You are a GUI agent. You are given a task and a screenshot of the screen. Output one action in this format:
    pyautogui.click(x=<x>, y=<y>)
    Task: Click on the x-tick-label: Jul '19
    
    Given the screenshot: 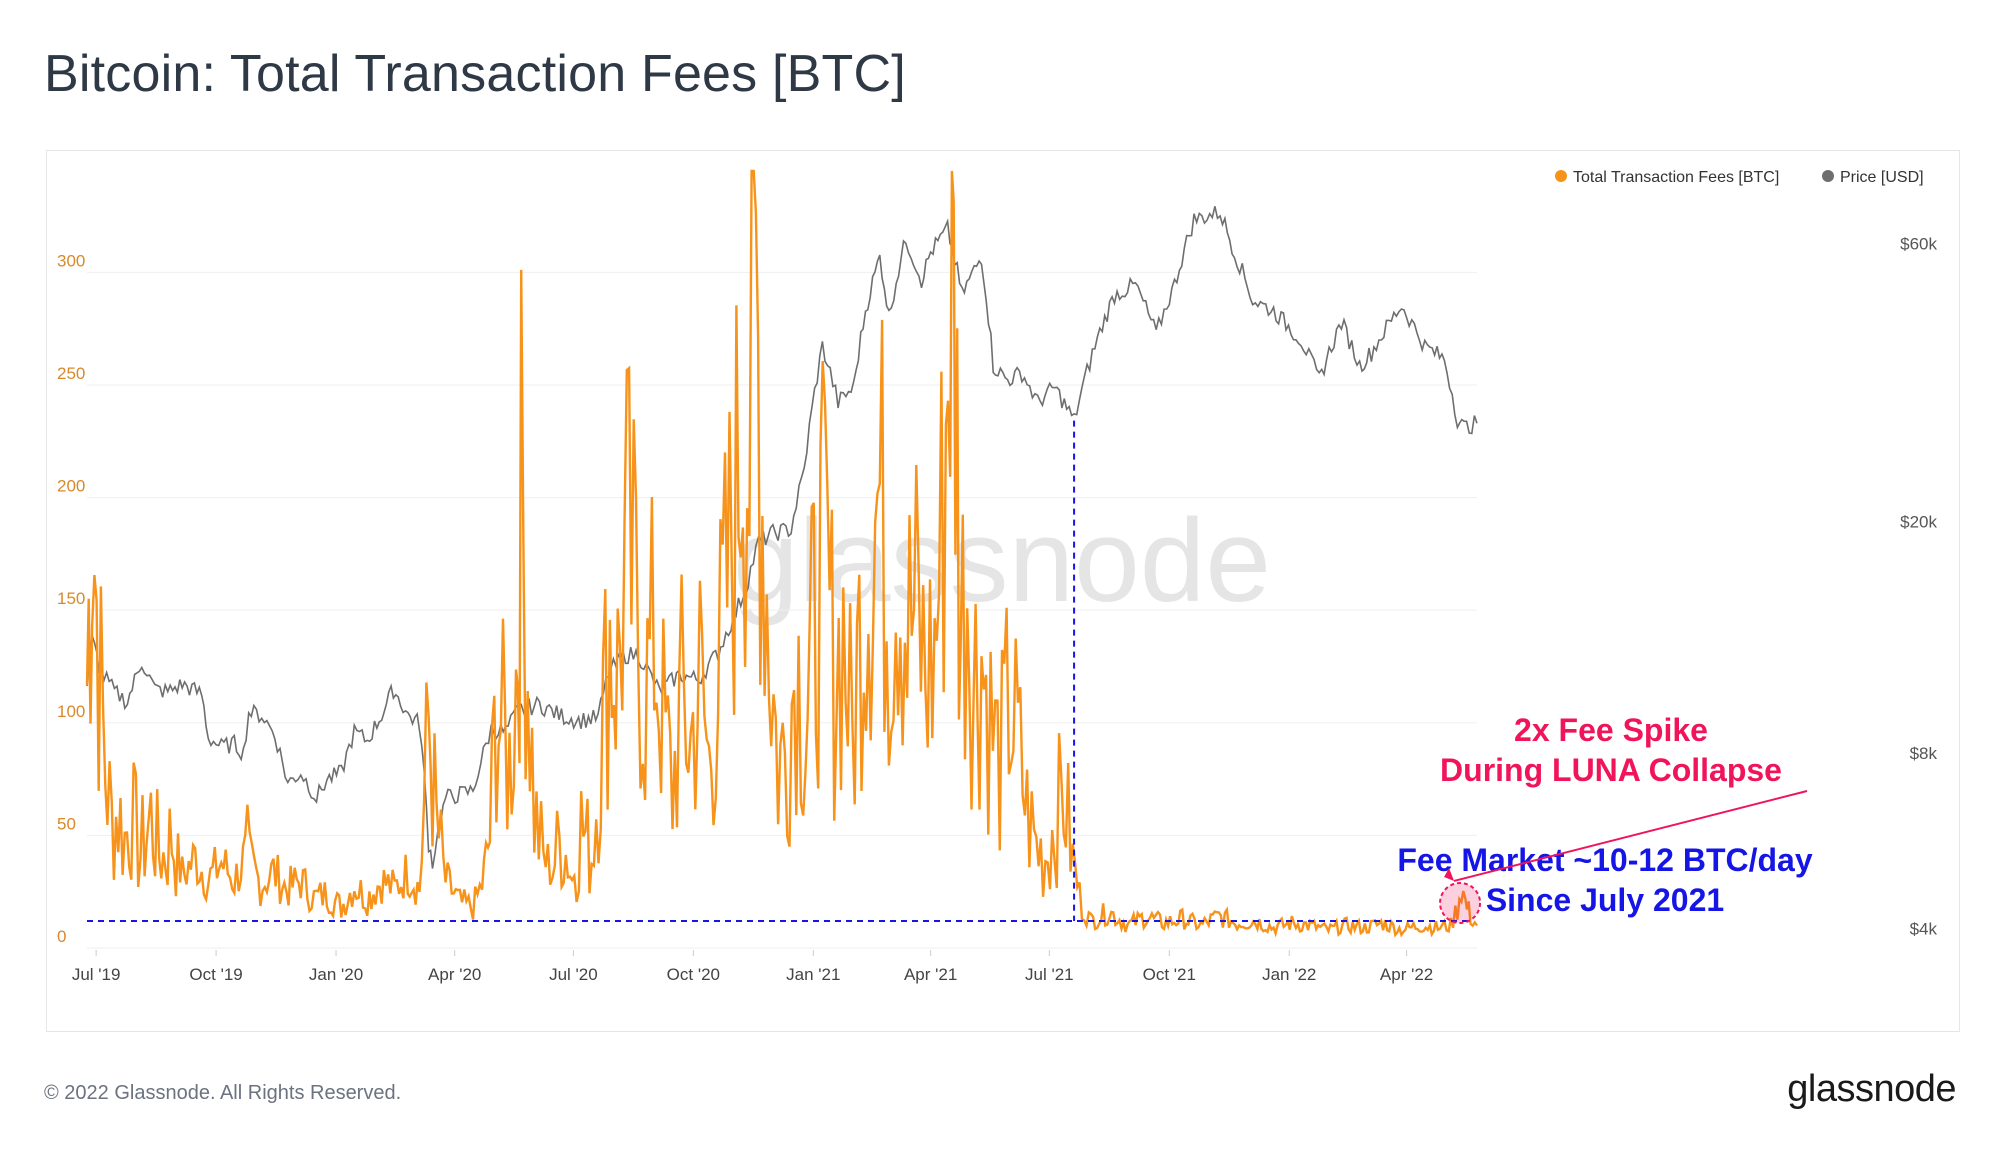 What is the action you would take?
    pyautogui.click(x=96, y=974)
    